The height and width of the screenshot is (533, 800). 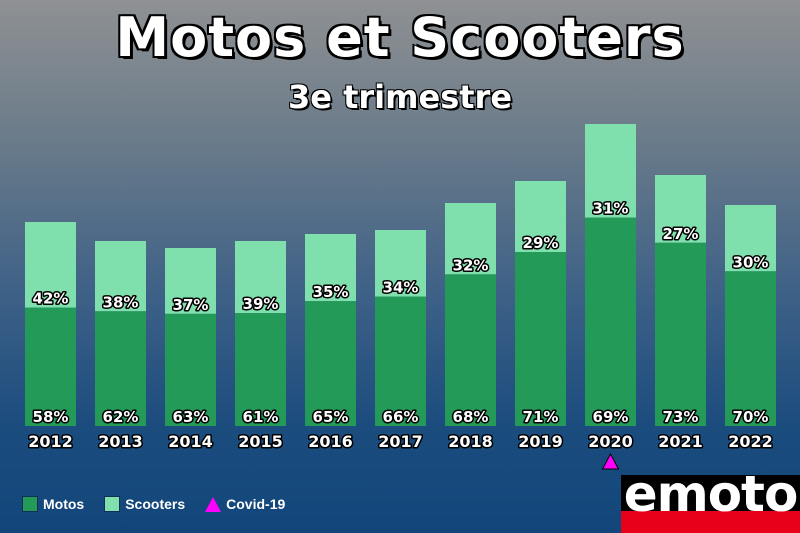 What do you see at coordinates (751, 417) in the screenshot?
I see `data-label-motos-2022: 70%` at bounding box center [751, 417].